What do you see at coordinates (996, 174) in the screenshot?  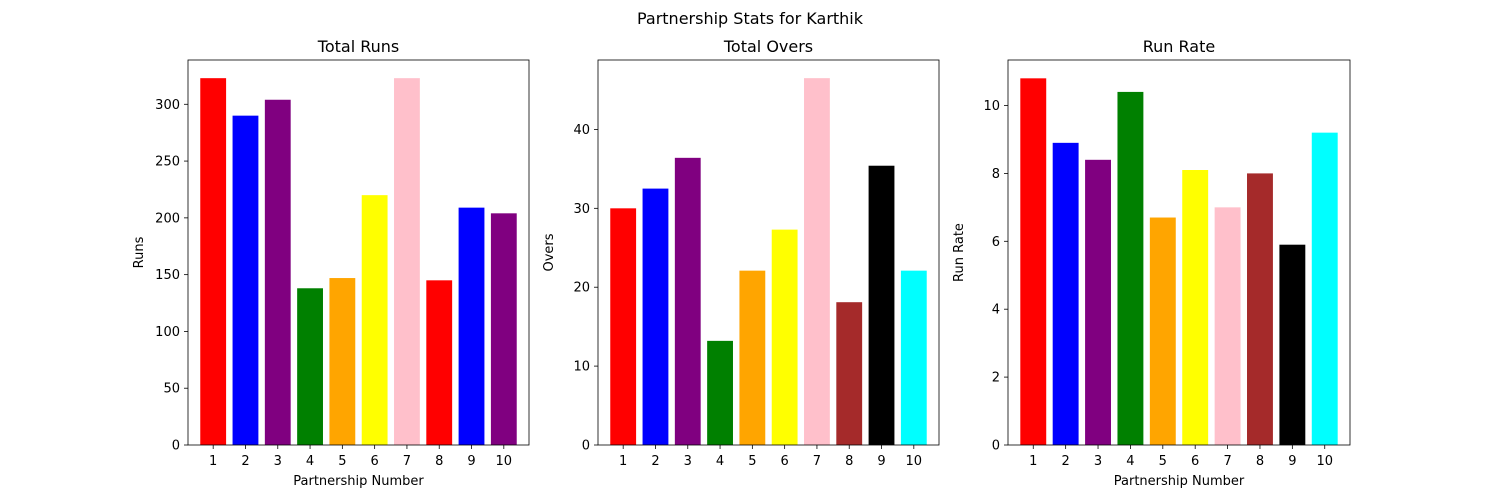 I see `y-tick-label: 8` at bounding box center [996, 174].